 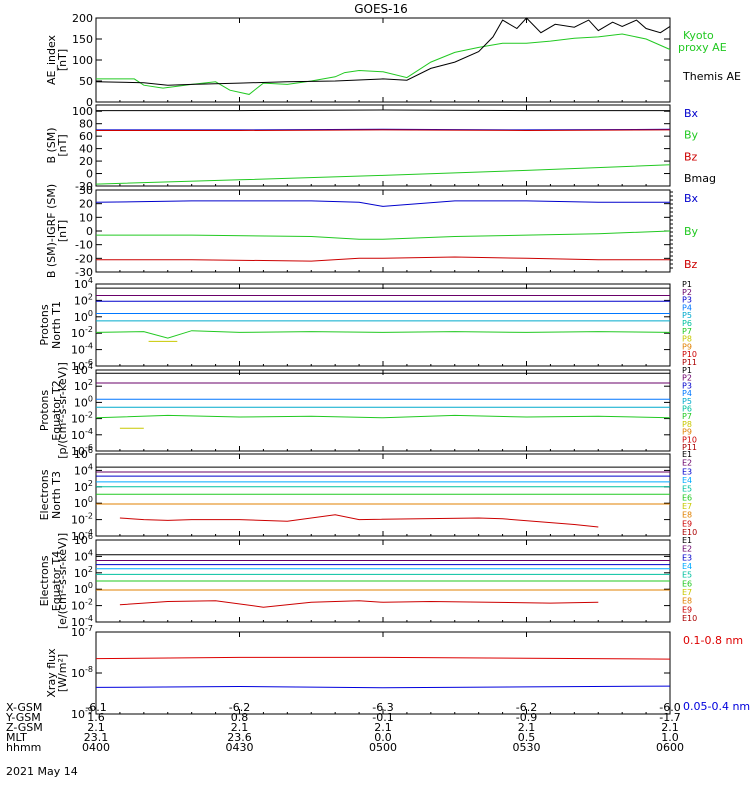 I want to click on y-axis-unit: [p/(cm²-s-sr-keV)], so click(x=62, y=410).